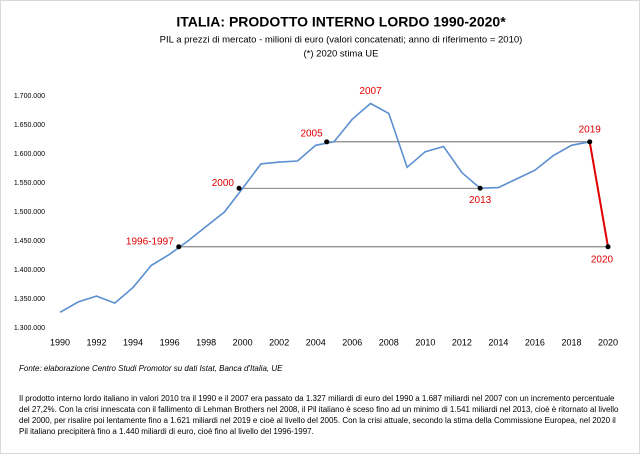 This screenshot has height=454, width=640. What do you see at coordinates (29, 328) in the screenshot?
I see `y-tick-label: 1.300.000` at bounding box center [29, 328].